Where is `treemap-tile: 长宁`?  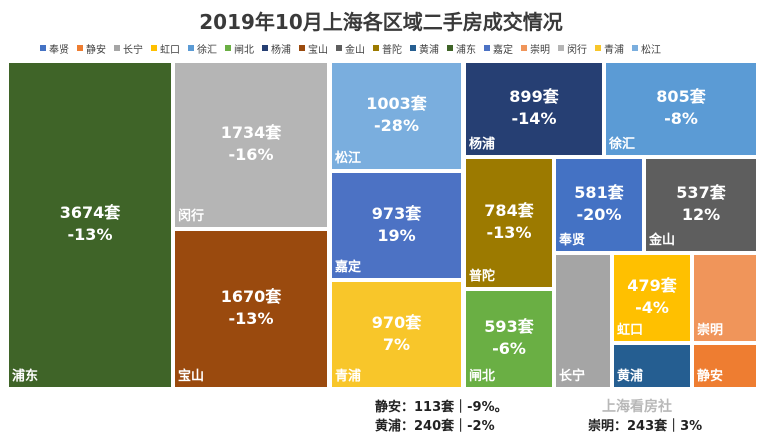
treemap-tile: 长宁 is located at coordinates (583, 321).